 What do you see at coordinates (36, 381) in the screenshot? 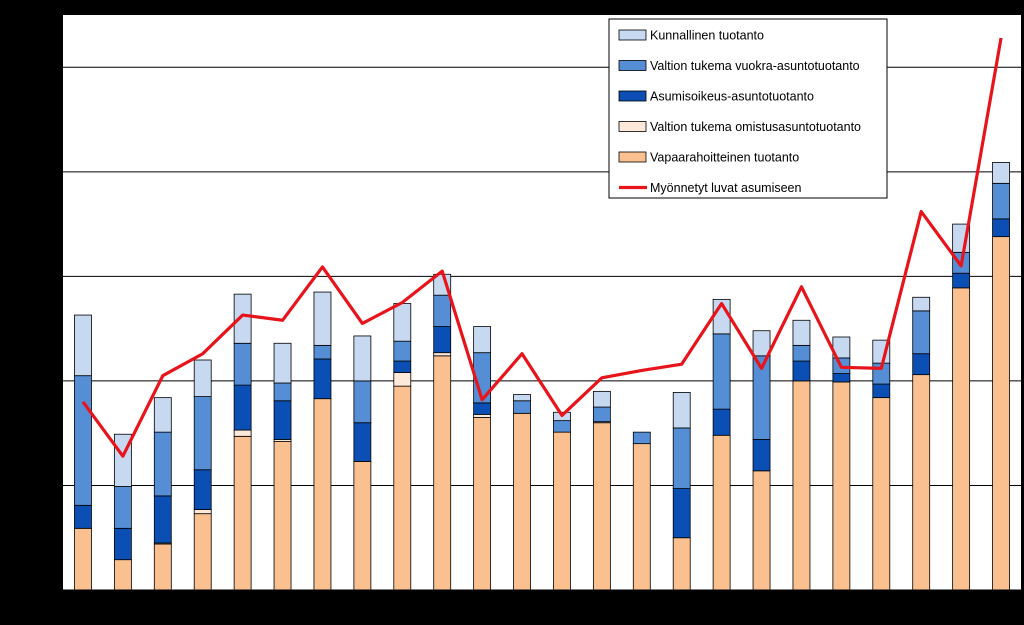
I see `y-tick-label: 2 000` at bounding box center [36, 381].